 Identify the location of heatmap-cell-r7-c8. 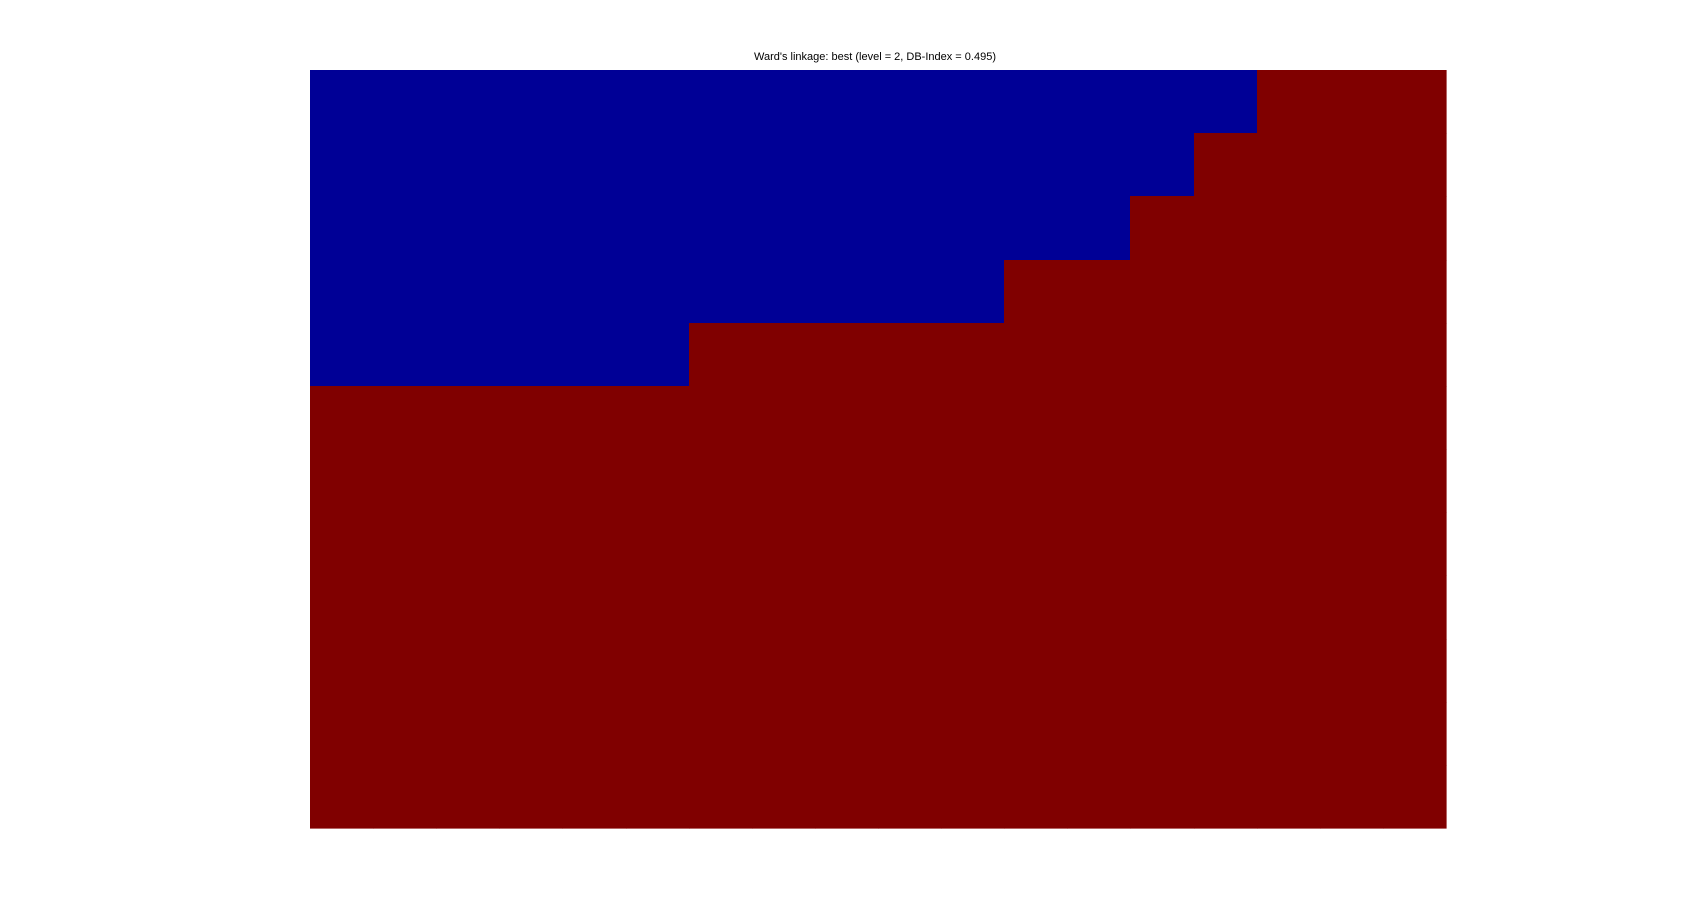
(847, 544).